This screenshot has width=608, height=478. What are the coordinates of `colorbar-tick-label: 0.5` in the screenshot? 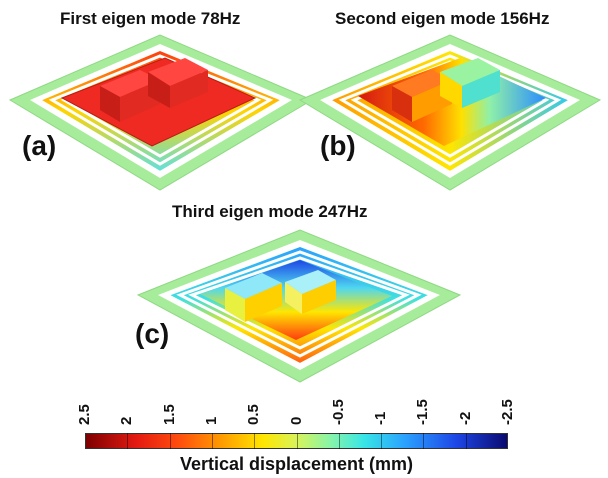 It's located at (254, 414).